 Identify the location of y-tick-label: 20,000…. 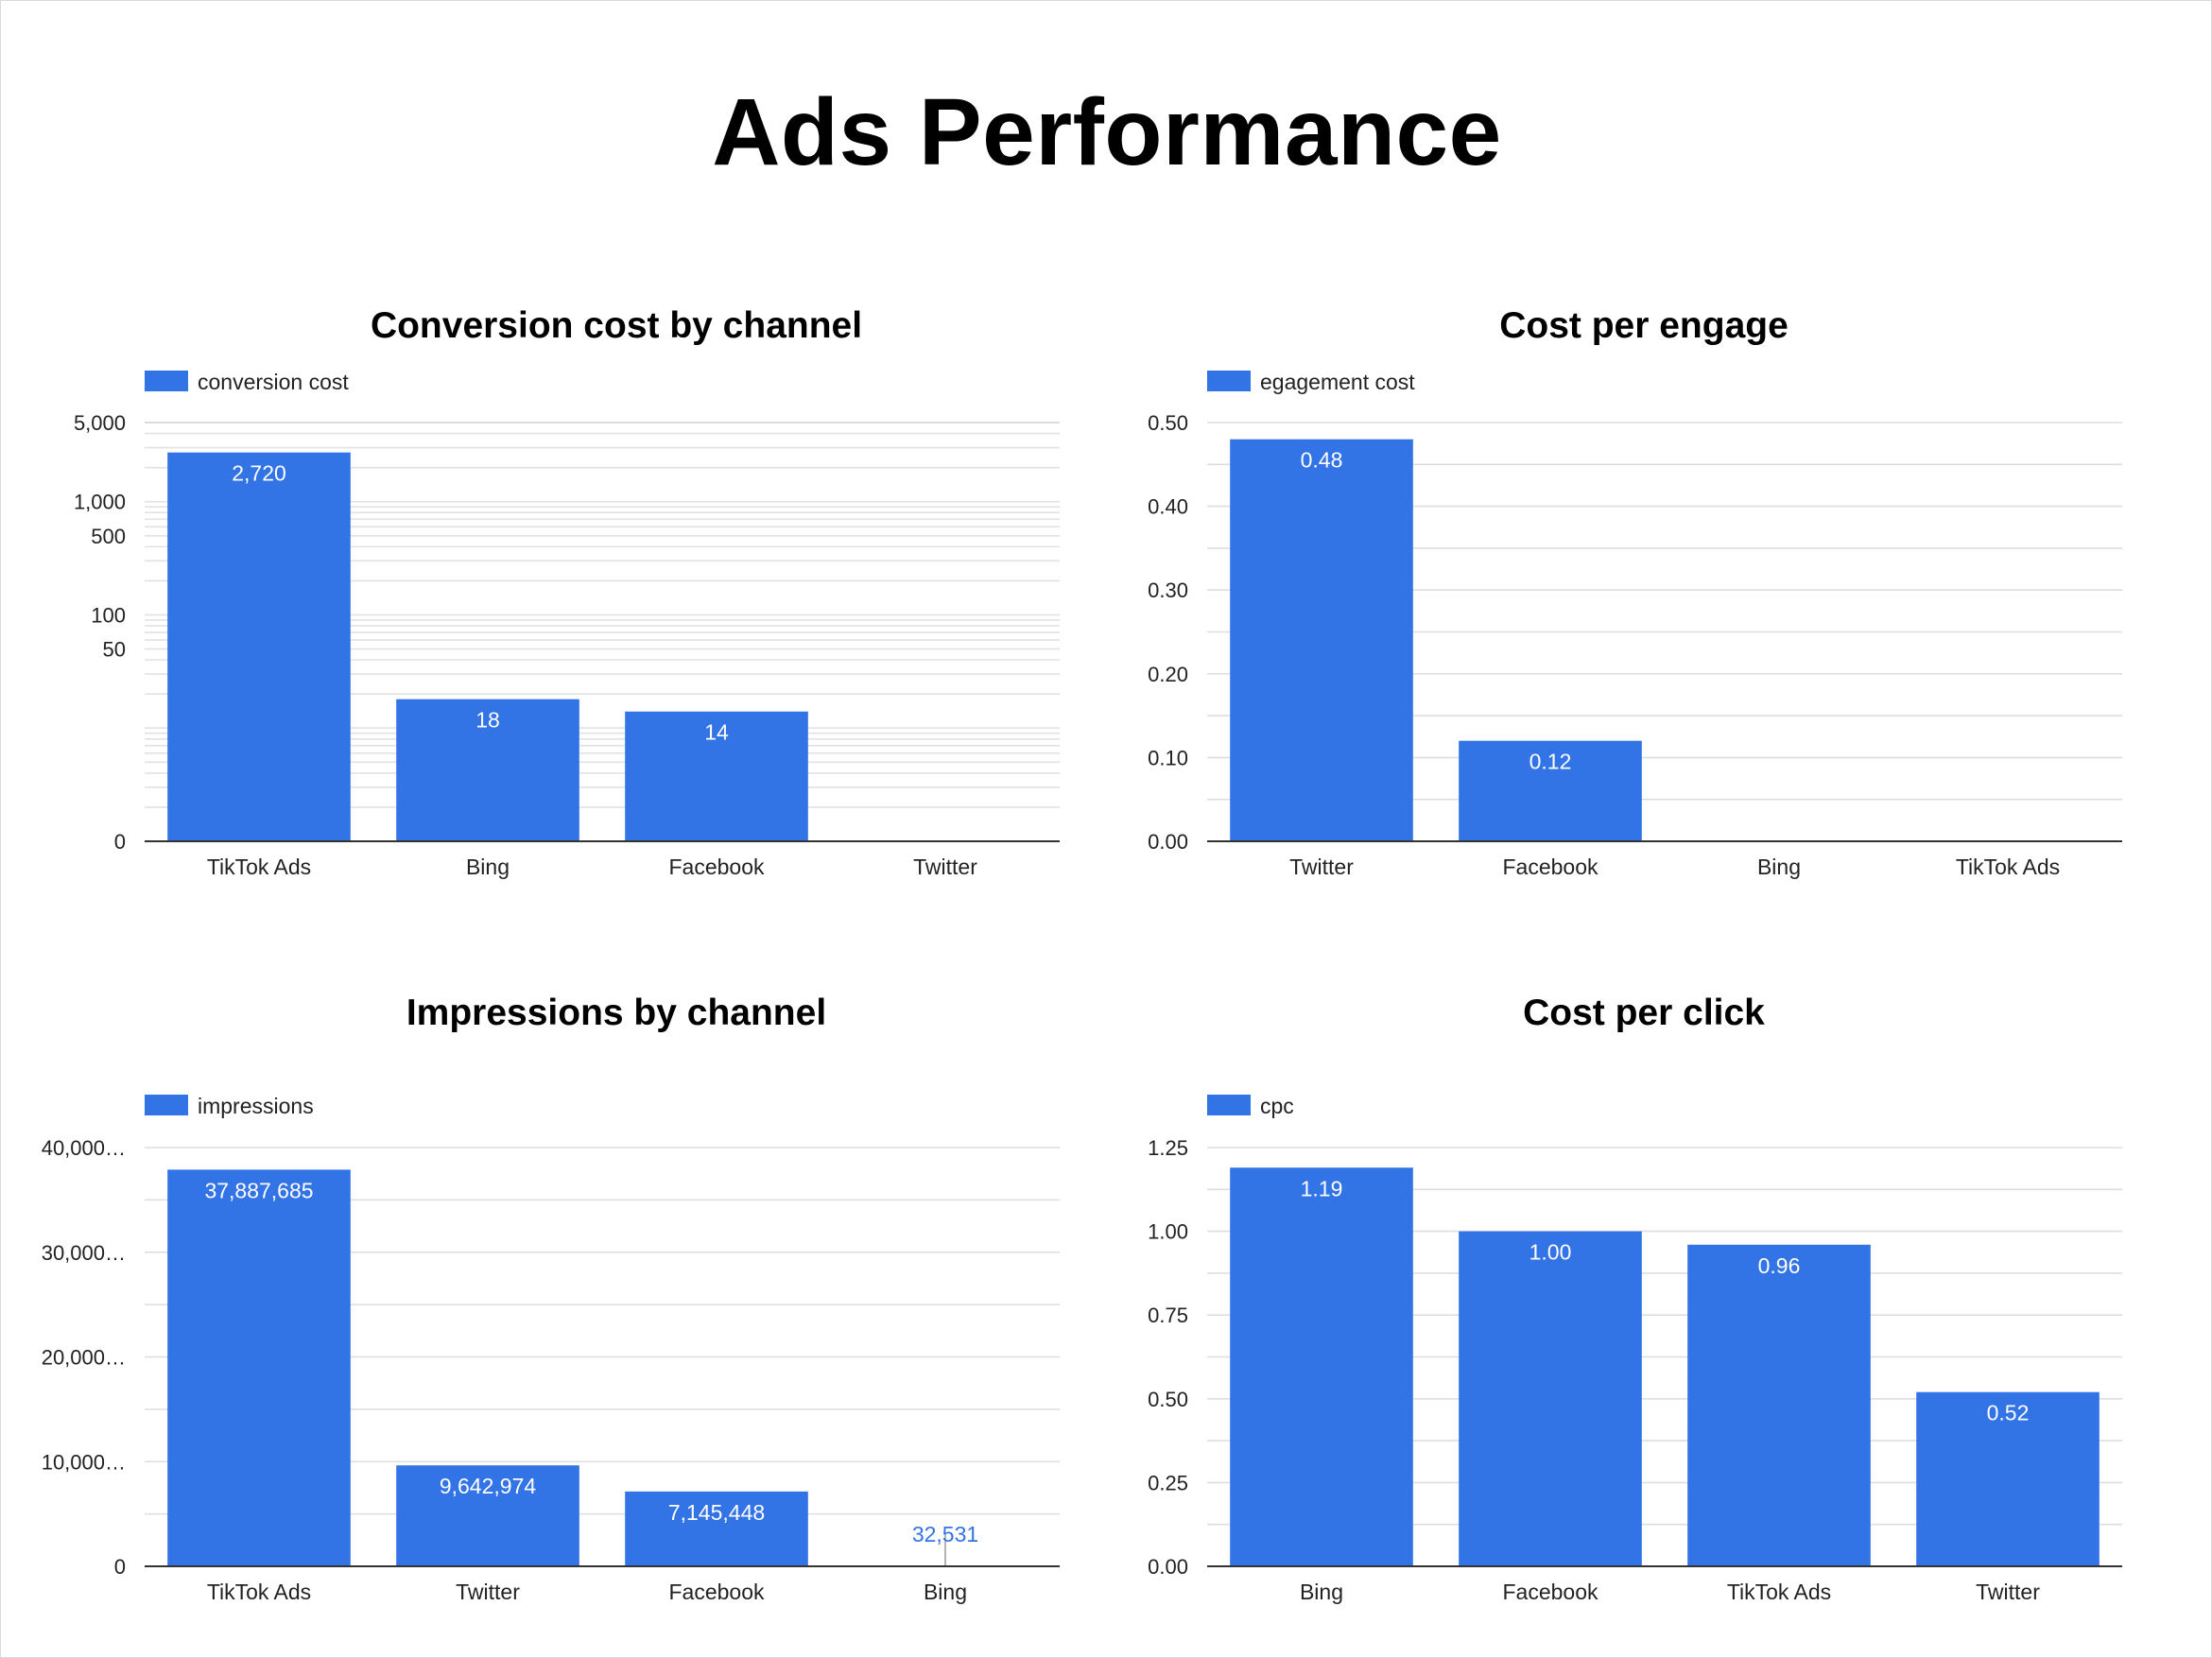
(84, 1358).